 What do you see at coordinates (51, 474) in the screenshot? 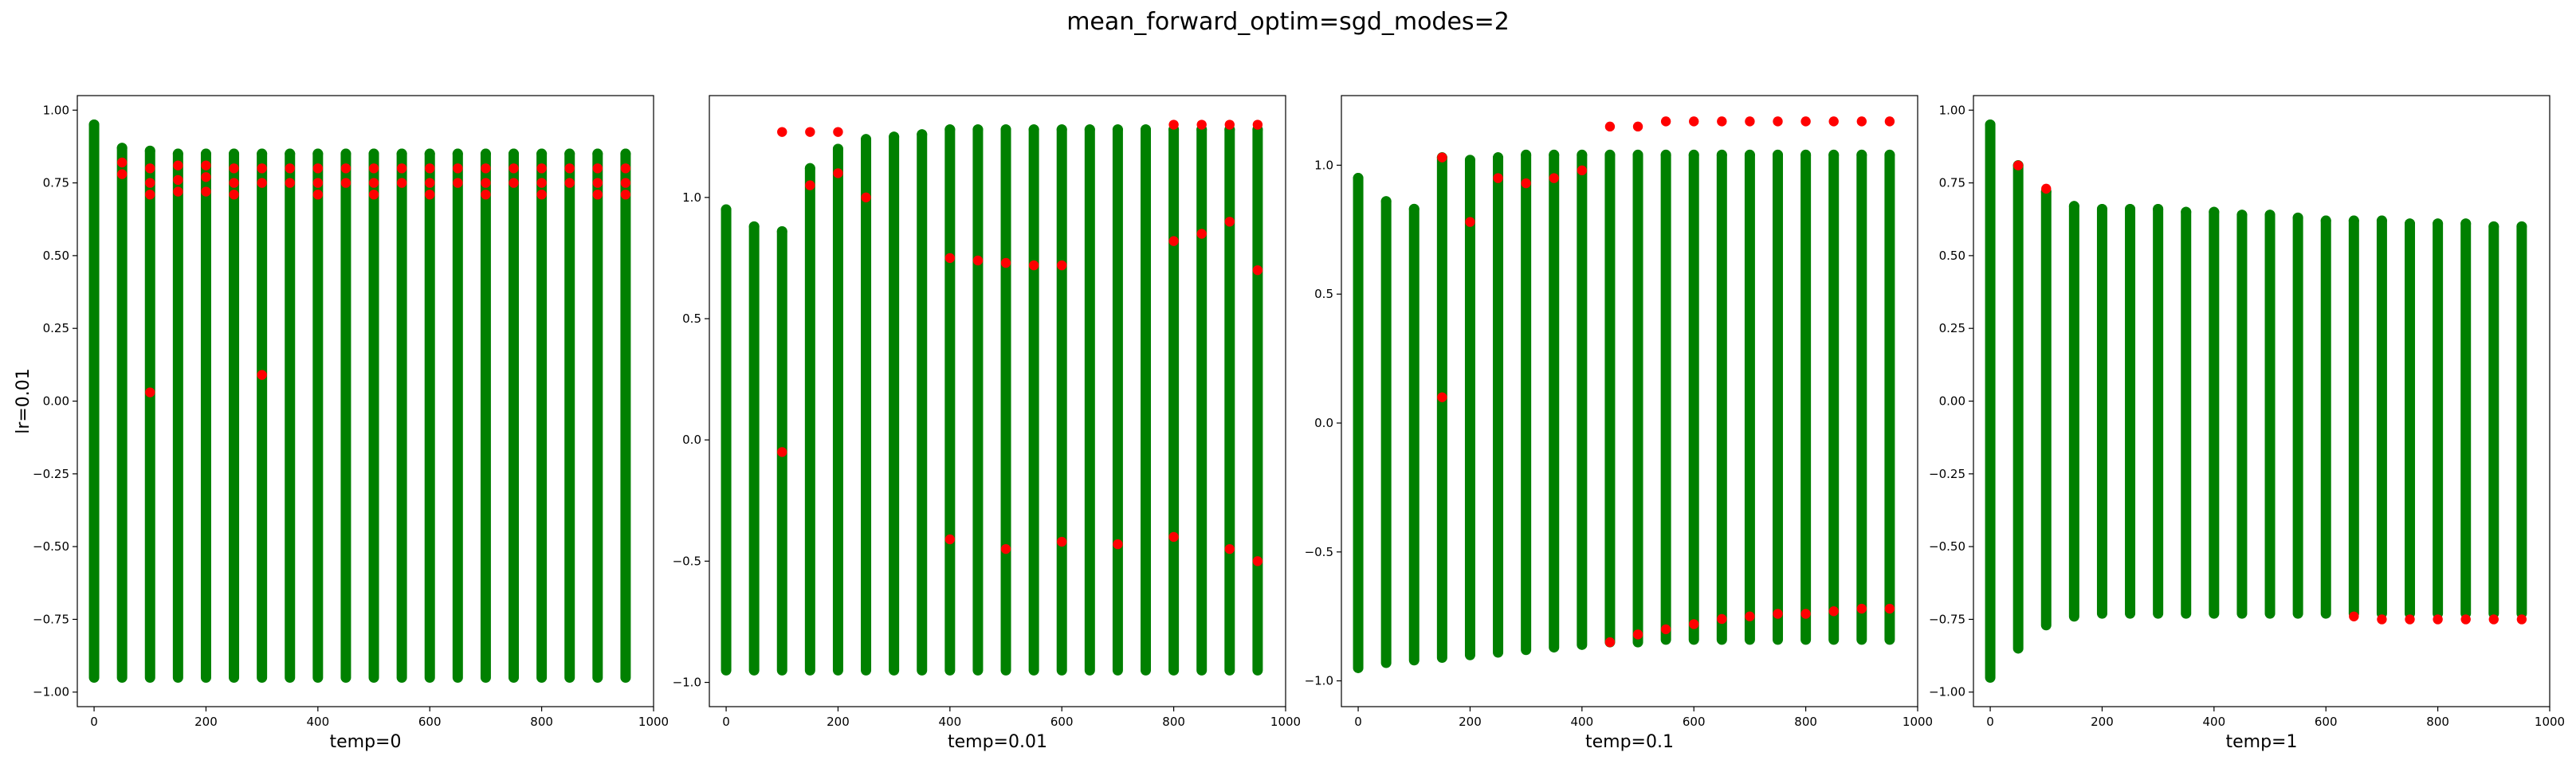
I see `y-tick-label: −0.25` at bounding box center [51, 474].